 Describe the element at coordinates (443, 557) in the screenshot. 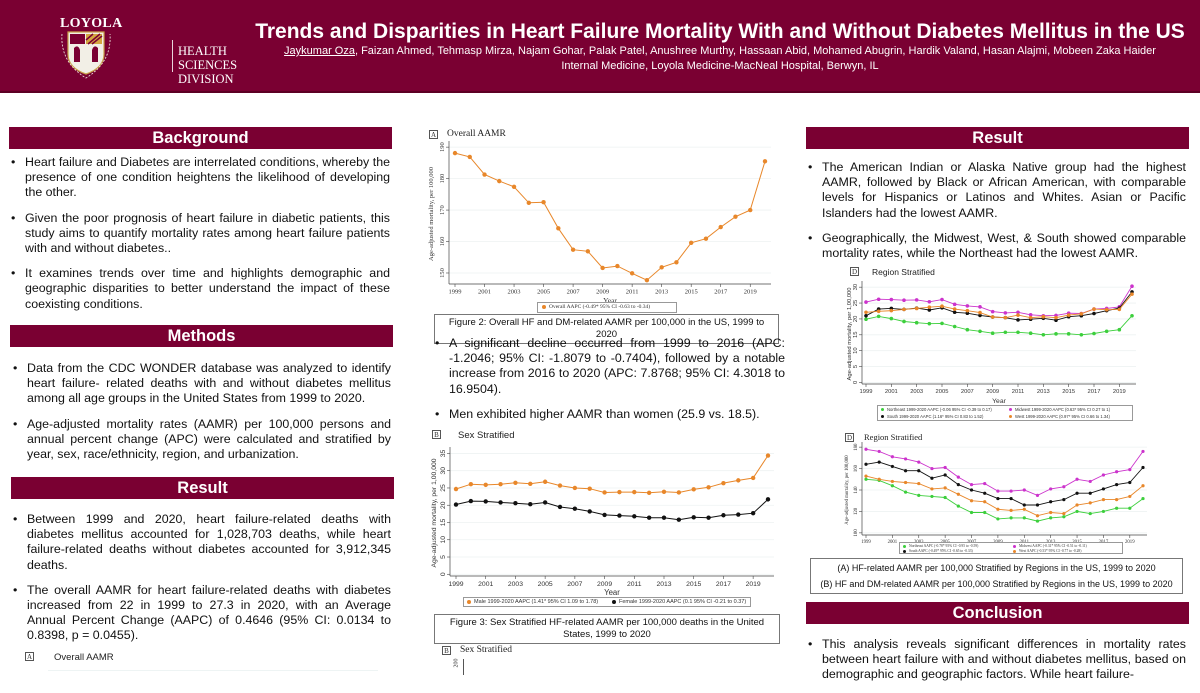

I see `y-tick-label: 5` at that location.